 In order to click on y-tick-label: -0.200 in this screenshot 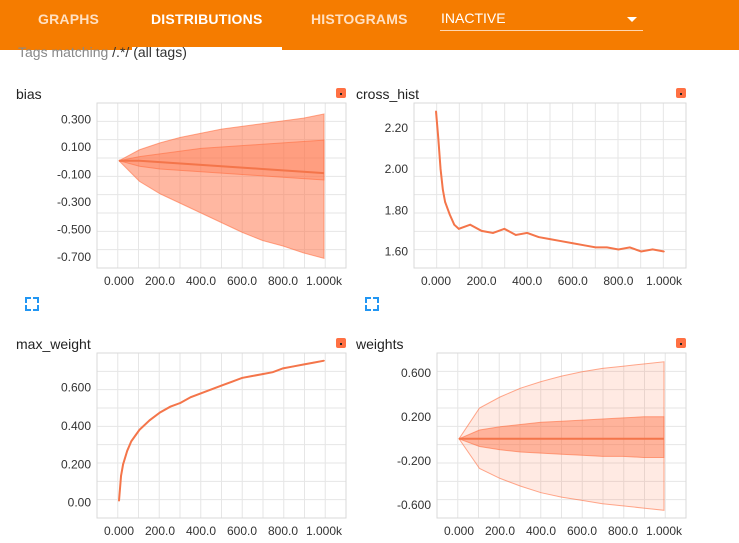, I will do `click(414, 461)`.